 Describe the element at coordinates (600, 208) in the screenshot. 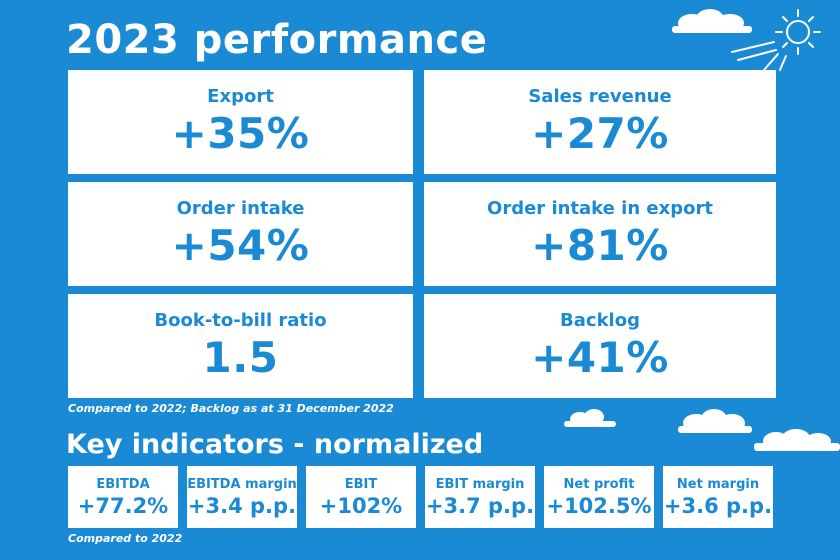

I see `metric-label: Order intake in export` at that location.